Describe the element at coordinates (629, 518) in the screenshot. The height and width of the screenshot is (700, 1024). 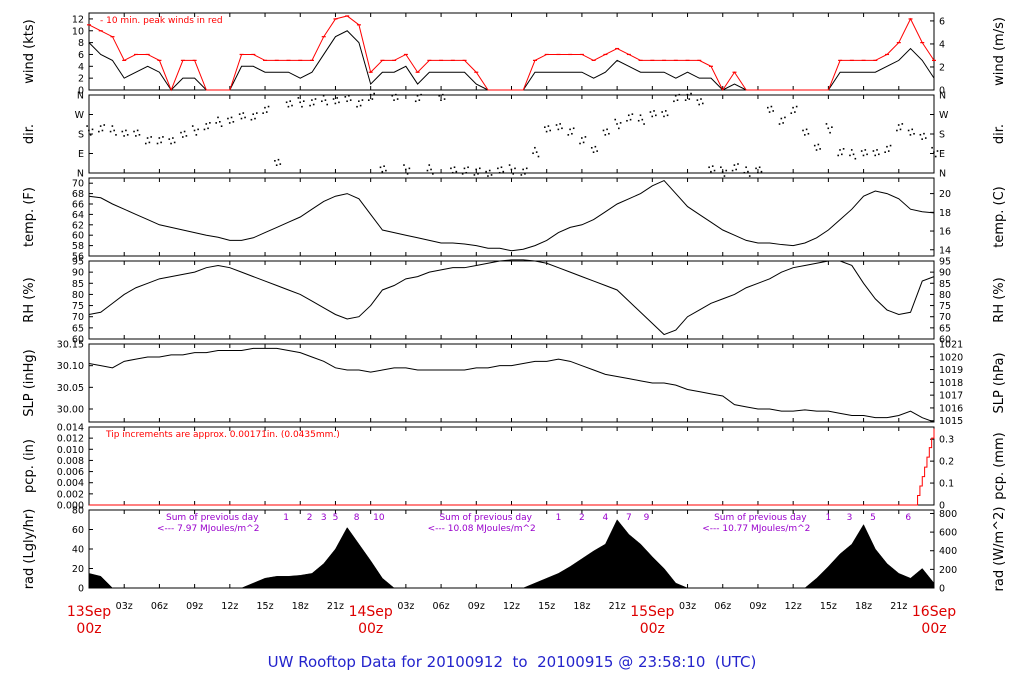
I see `hour-marker: 7` at that location.